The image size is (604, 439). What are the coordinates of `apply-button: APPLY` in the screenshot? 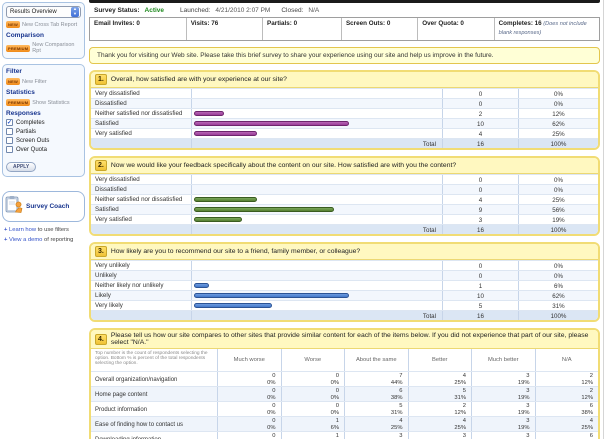 It's located at (21, 167).